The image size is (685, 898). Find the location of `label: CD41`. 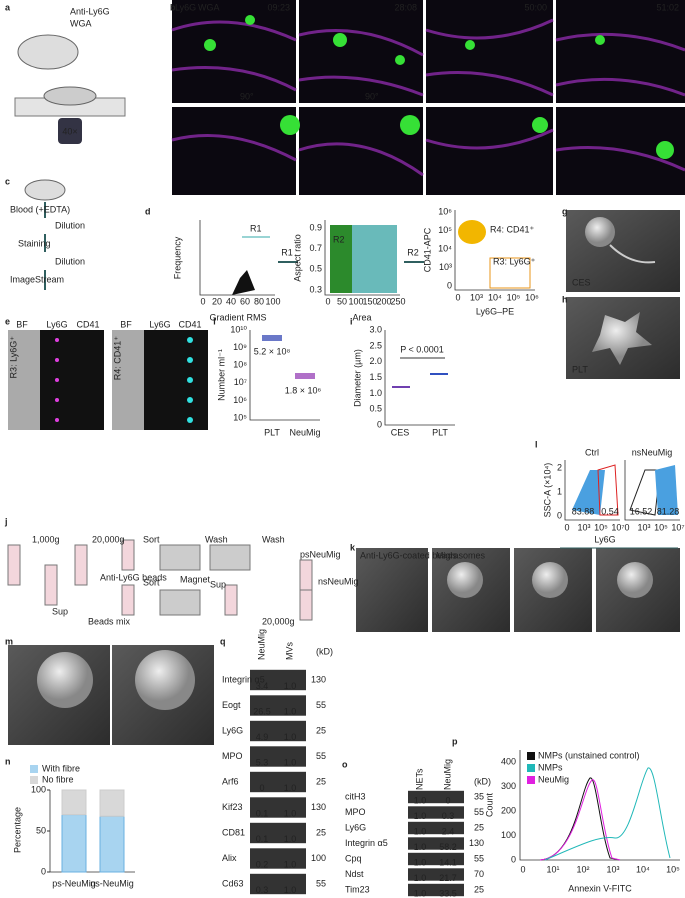

label: CD41 is located at coordinates (87, 324).